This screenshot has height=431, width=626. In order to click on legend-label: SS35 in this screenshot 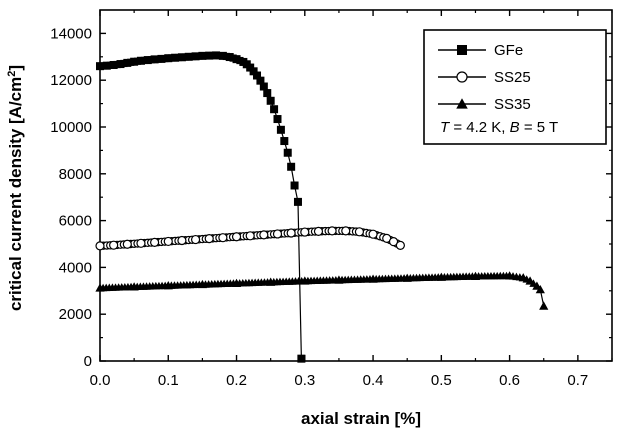, I will do `click(512, 104)`.